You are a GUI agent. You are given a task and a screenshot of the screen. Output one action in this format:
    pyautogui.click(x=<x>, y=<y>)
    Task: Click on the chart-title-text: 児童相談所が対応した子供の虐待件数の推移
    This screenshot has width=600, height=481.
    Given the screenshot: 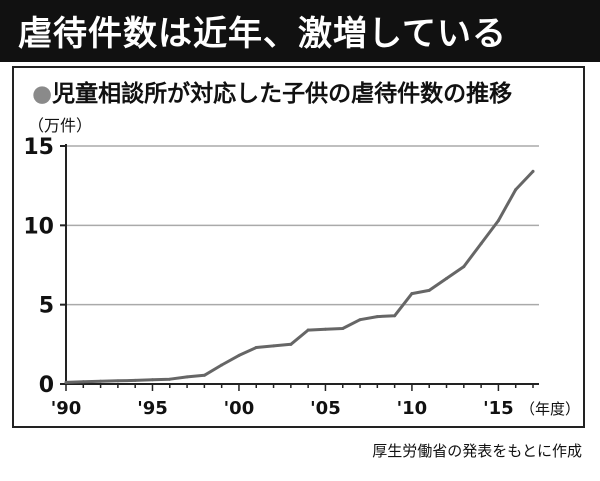 What is the action you would take?
    pyautogui.click(x=282, y=94)
    